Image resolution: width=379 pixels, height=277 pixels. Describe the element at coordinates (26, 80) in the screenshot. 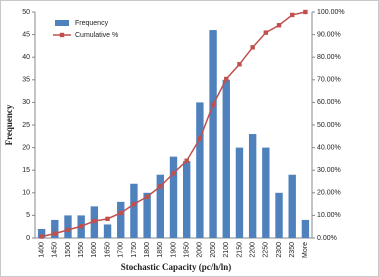

I see `y-tick-label: 35` at that location.